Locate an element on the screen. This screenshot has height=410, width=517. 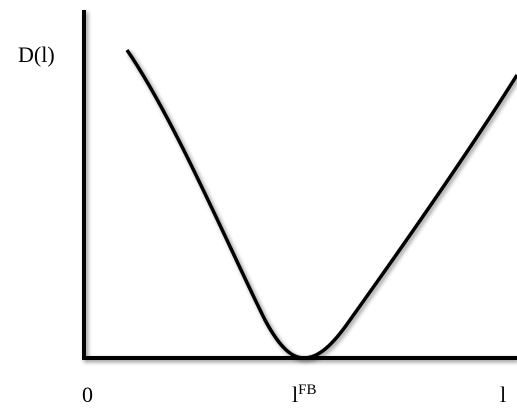
x-axis-label: l is located at coordinates (503, 394).